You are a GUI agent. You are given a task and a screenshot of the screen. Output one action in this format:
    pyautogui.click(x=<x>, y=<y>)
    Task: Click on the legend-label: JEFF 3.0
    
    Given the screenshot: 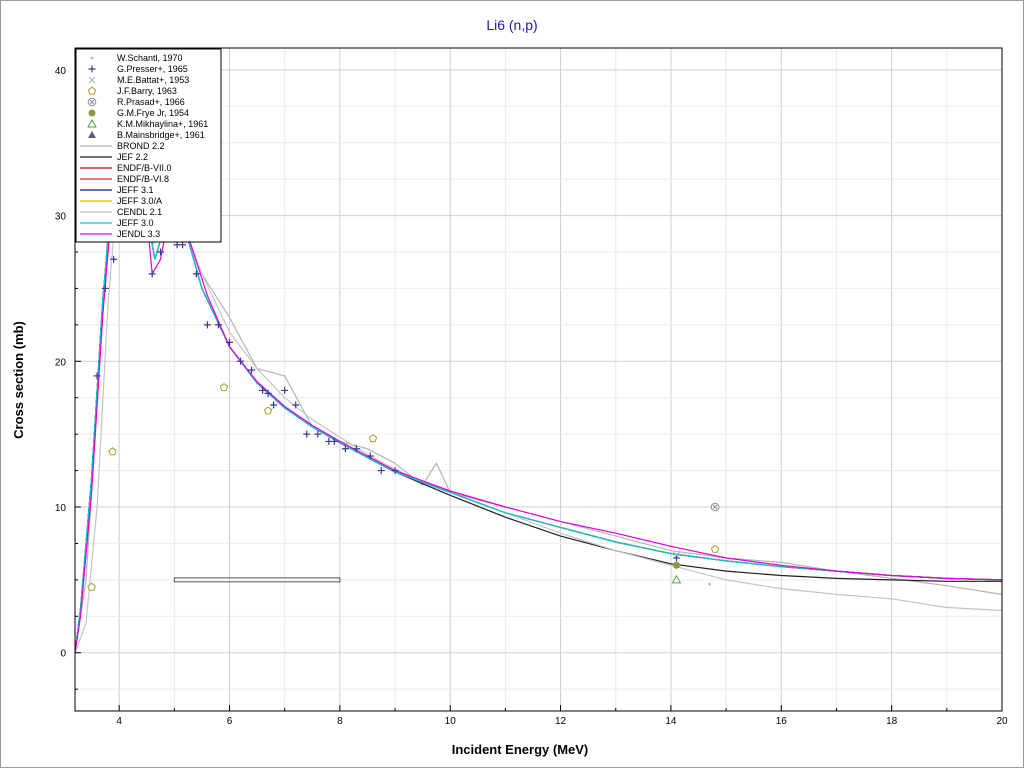 What is the action you would take?
    pyautogui.click(x=135, y=223)
    